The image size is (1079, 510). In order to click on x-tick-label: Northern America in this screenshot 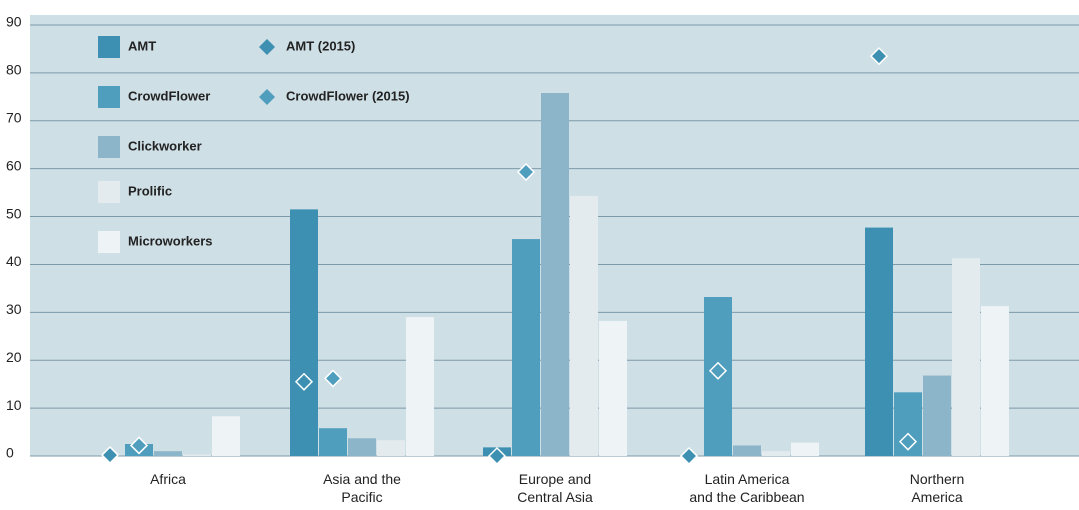, I will do `click(937, 488)`.